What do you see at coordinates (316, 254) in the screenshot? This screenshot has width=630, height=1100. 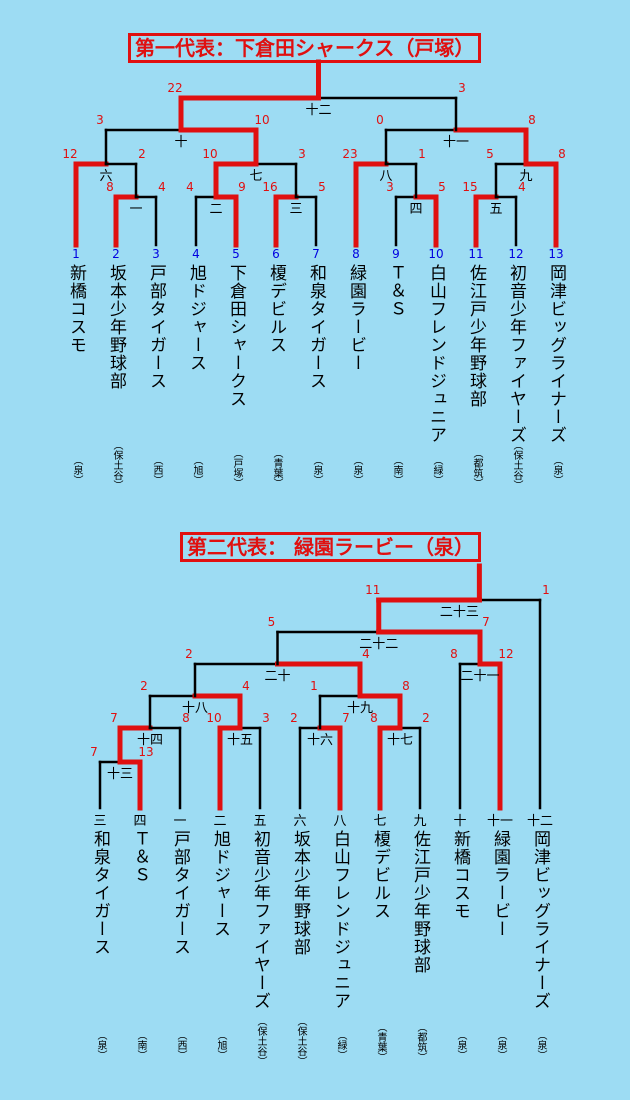 I see `team-seed: 7` at bounding box center [316, 254].